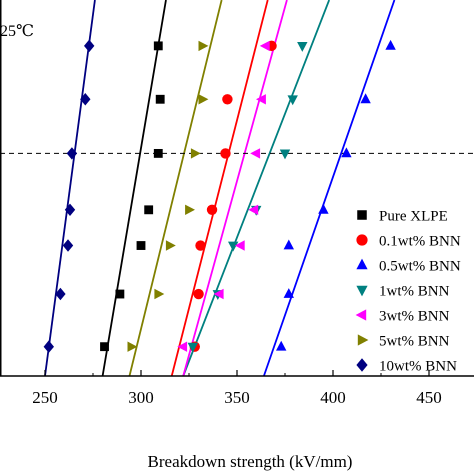 The height and width of the screenshot is (474, 474). Describe the element at coordinates (237, 397) in the screenshot. I see `x-tick-label-3: 350` at that location.